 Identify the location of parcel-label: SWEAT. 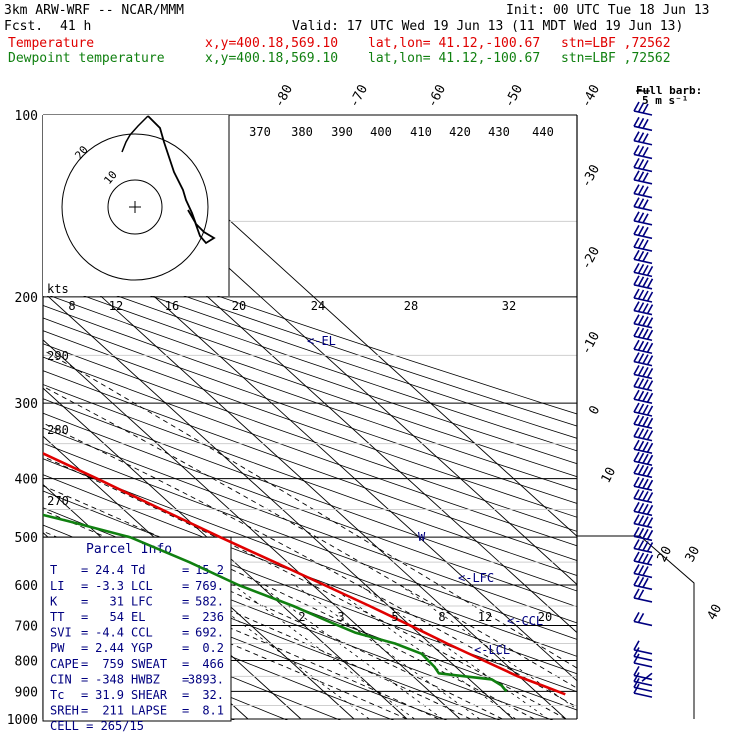
(149, 664).